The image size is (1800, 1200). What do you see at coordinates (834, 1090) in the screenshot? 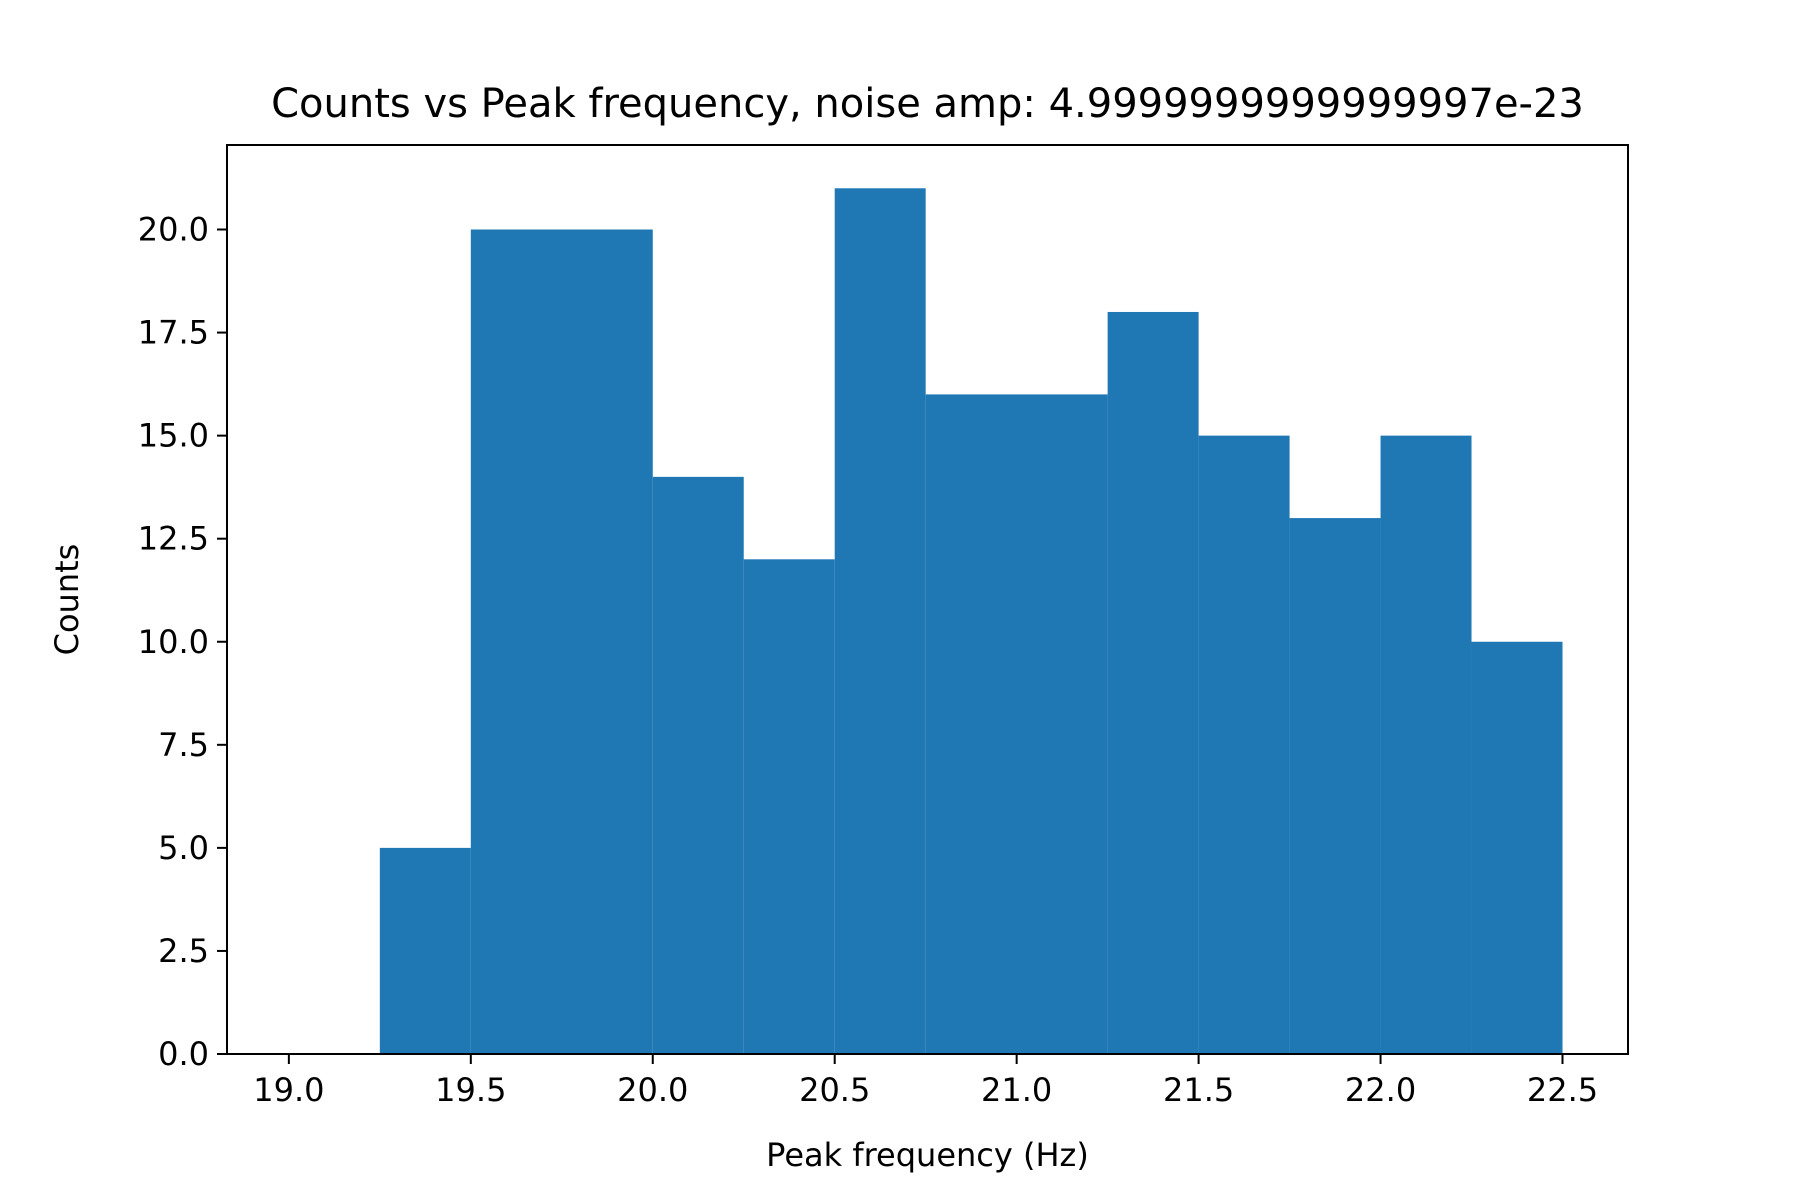
I see `x-tick-label: 20.5` at bounding box center [834, 1090].